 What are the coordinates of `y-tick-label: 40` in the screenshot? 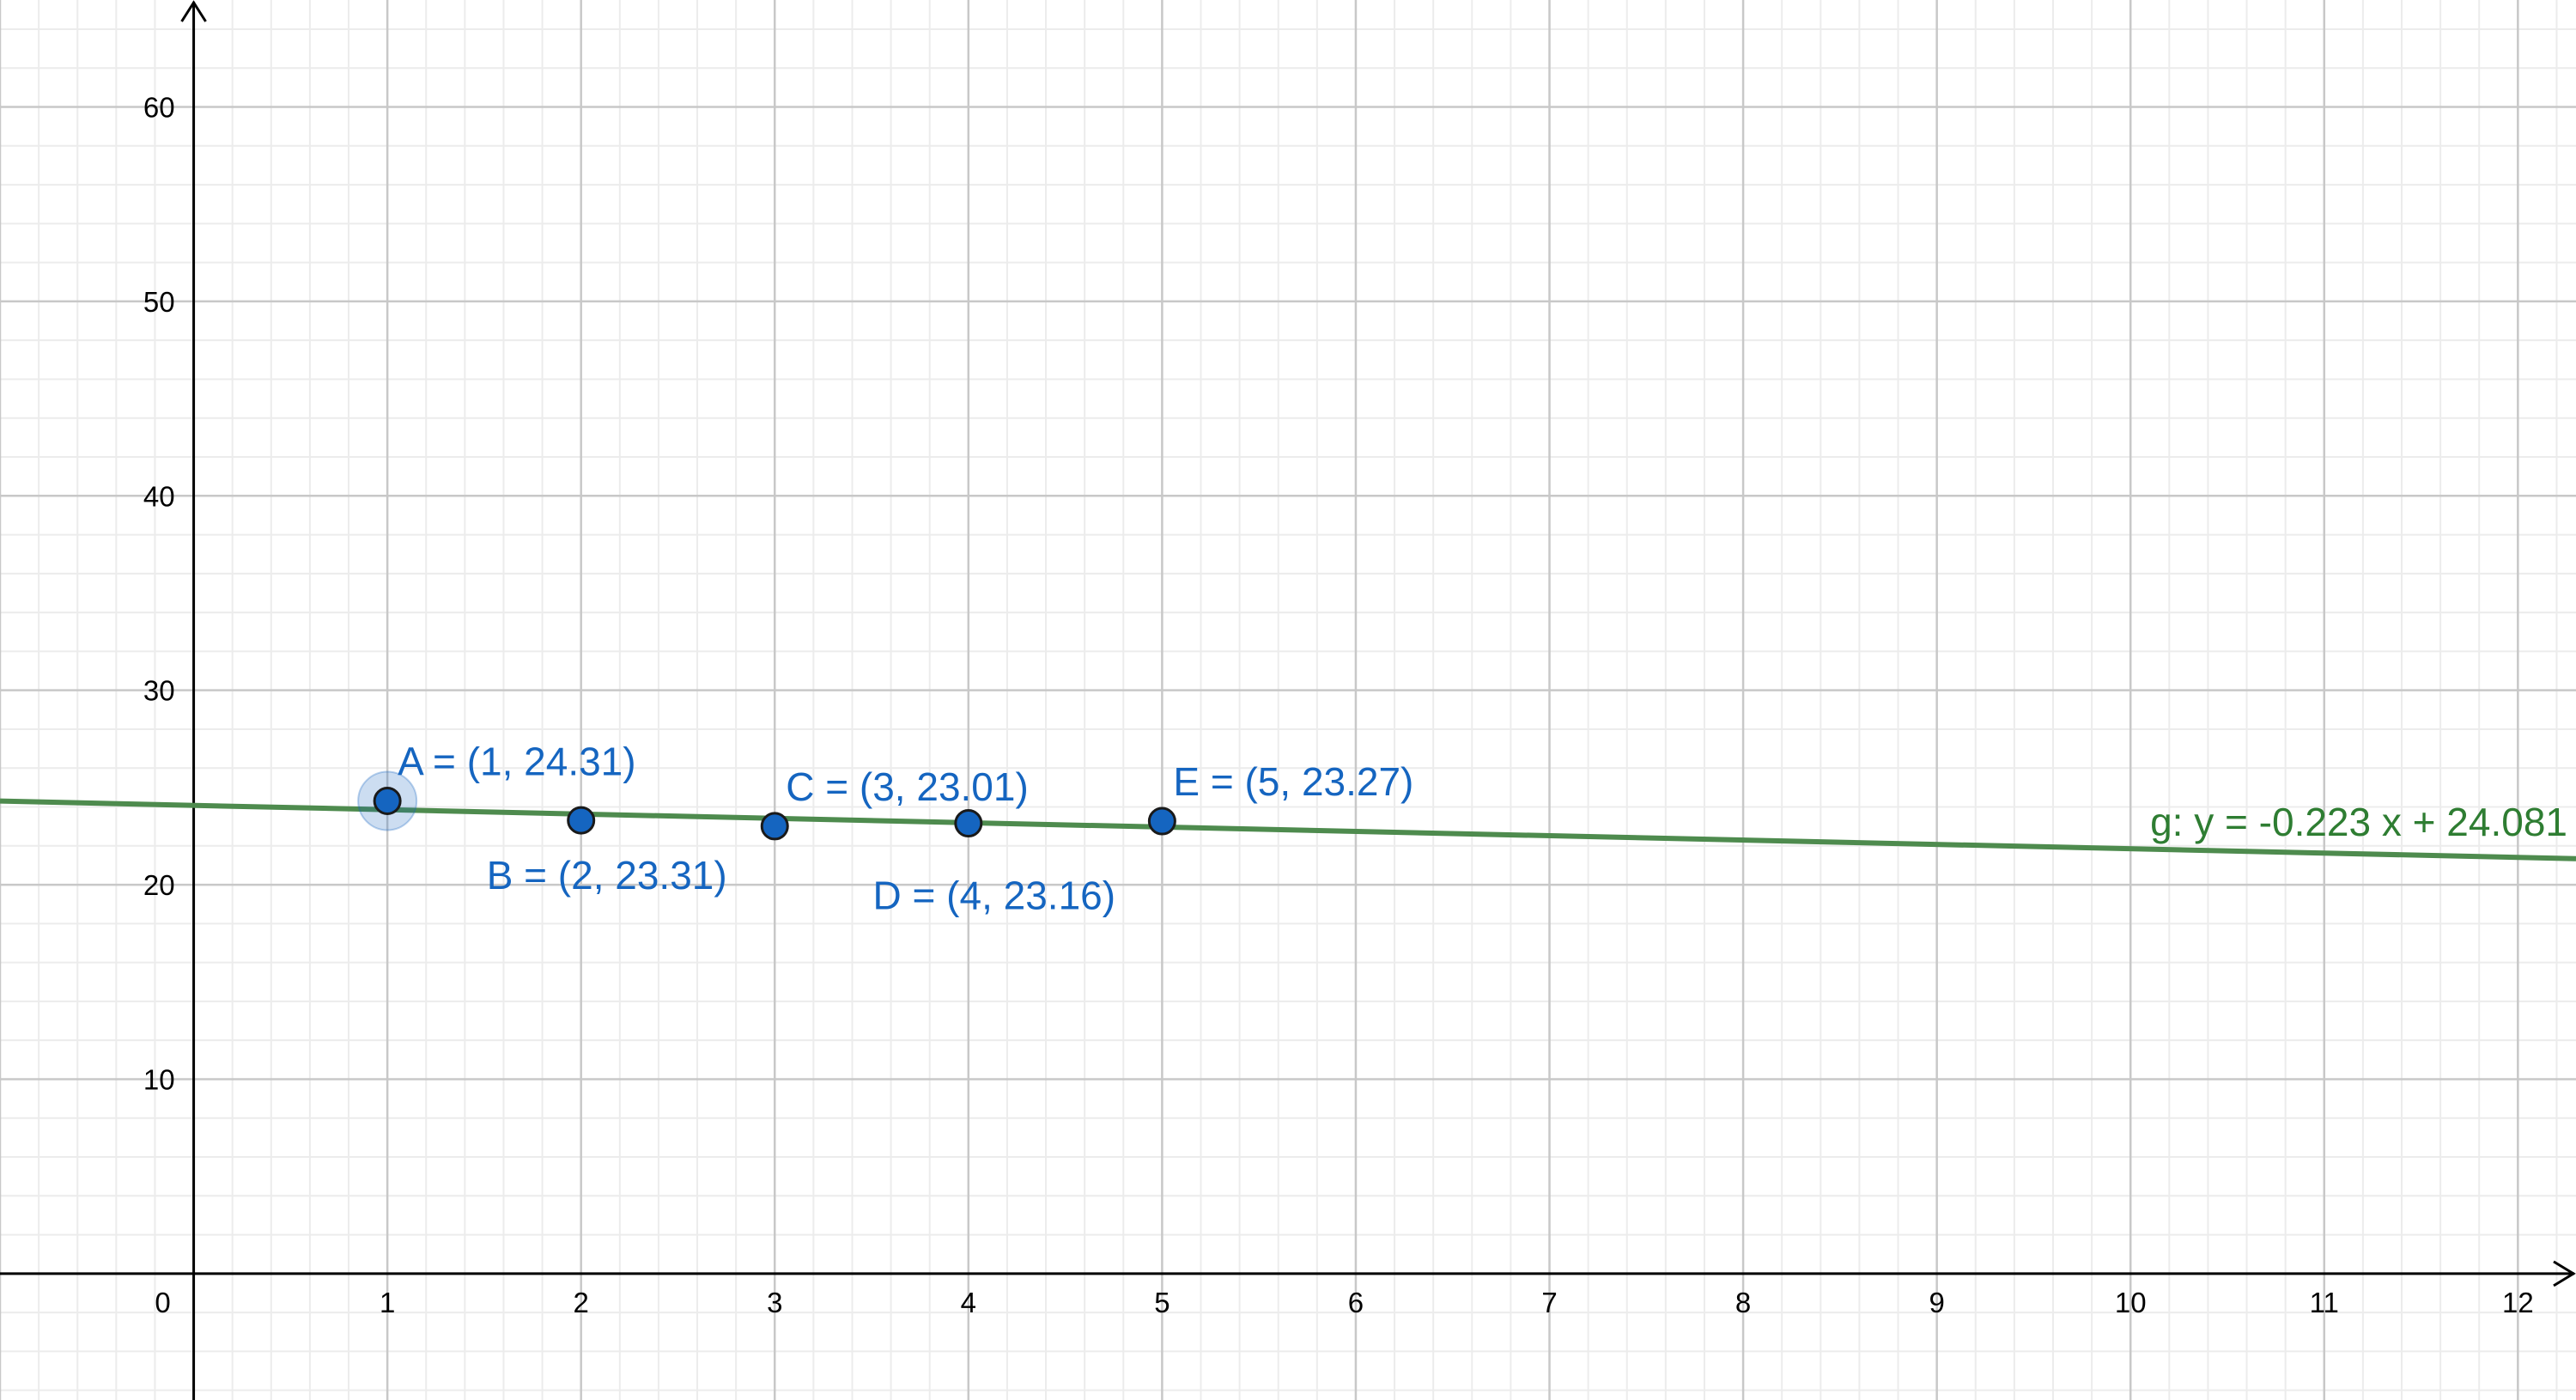 It's located at (159, 496).